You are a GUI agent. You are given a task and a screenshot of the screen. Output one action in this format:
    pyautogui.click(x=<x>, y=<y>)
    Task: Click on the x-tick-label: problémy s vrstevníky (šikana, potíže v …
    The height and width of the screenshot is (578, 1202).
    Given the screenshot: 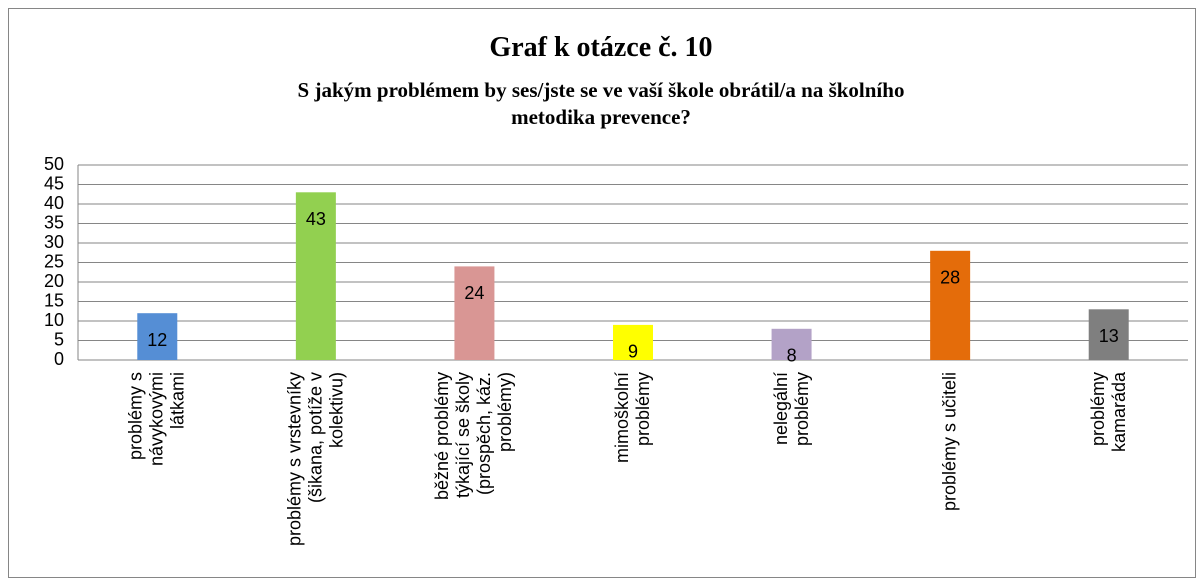 What is the action you would take?
    pyautogui.click(x=315, y=459)
    